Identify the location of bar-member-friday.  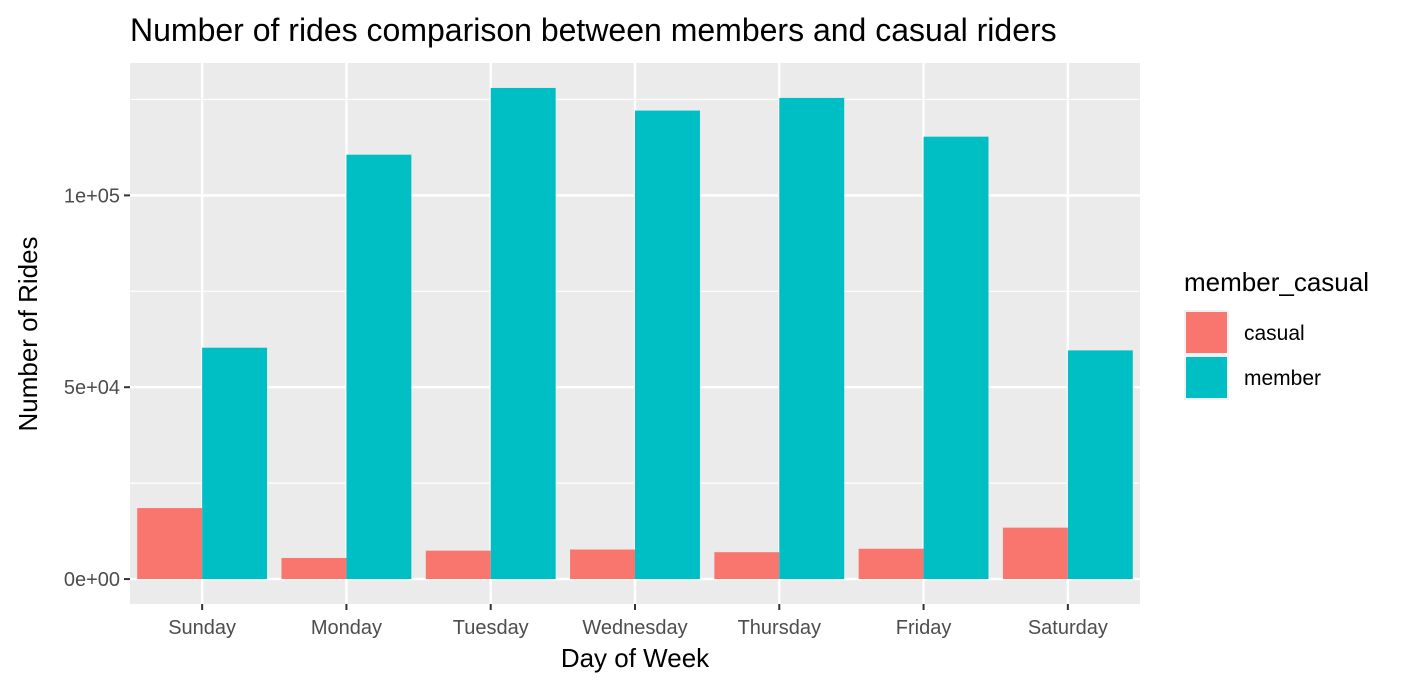
(956, 358).